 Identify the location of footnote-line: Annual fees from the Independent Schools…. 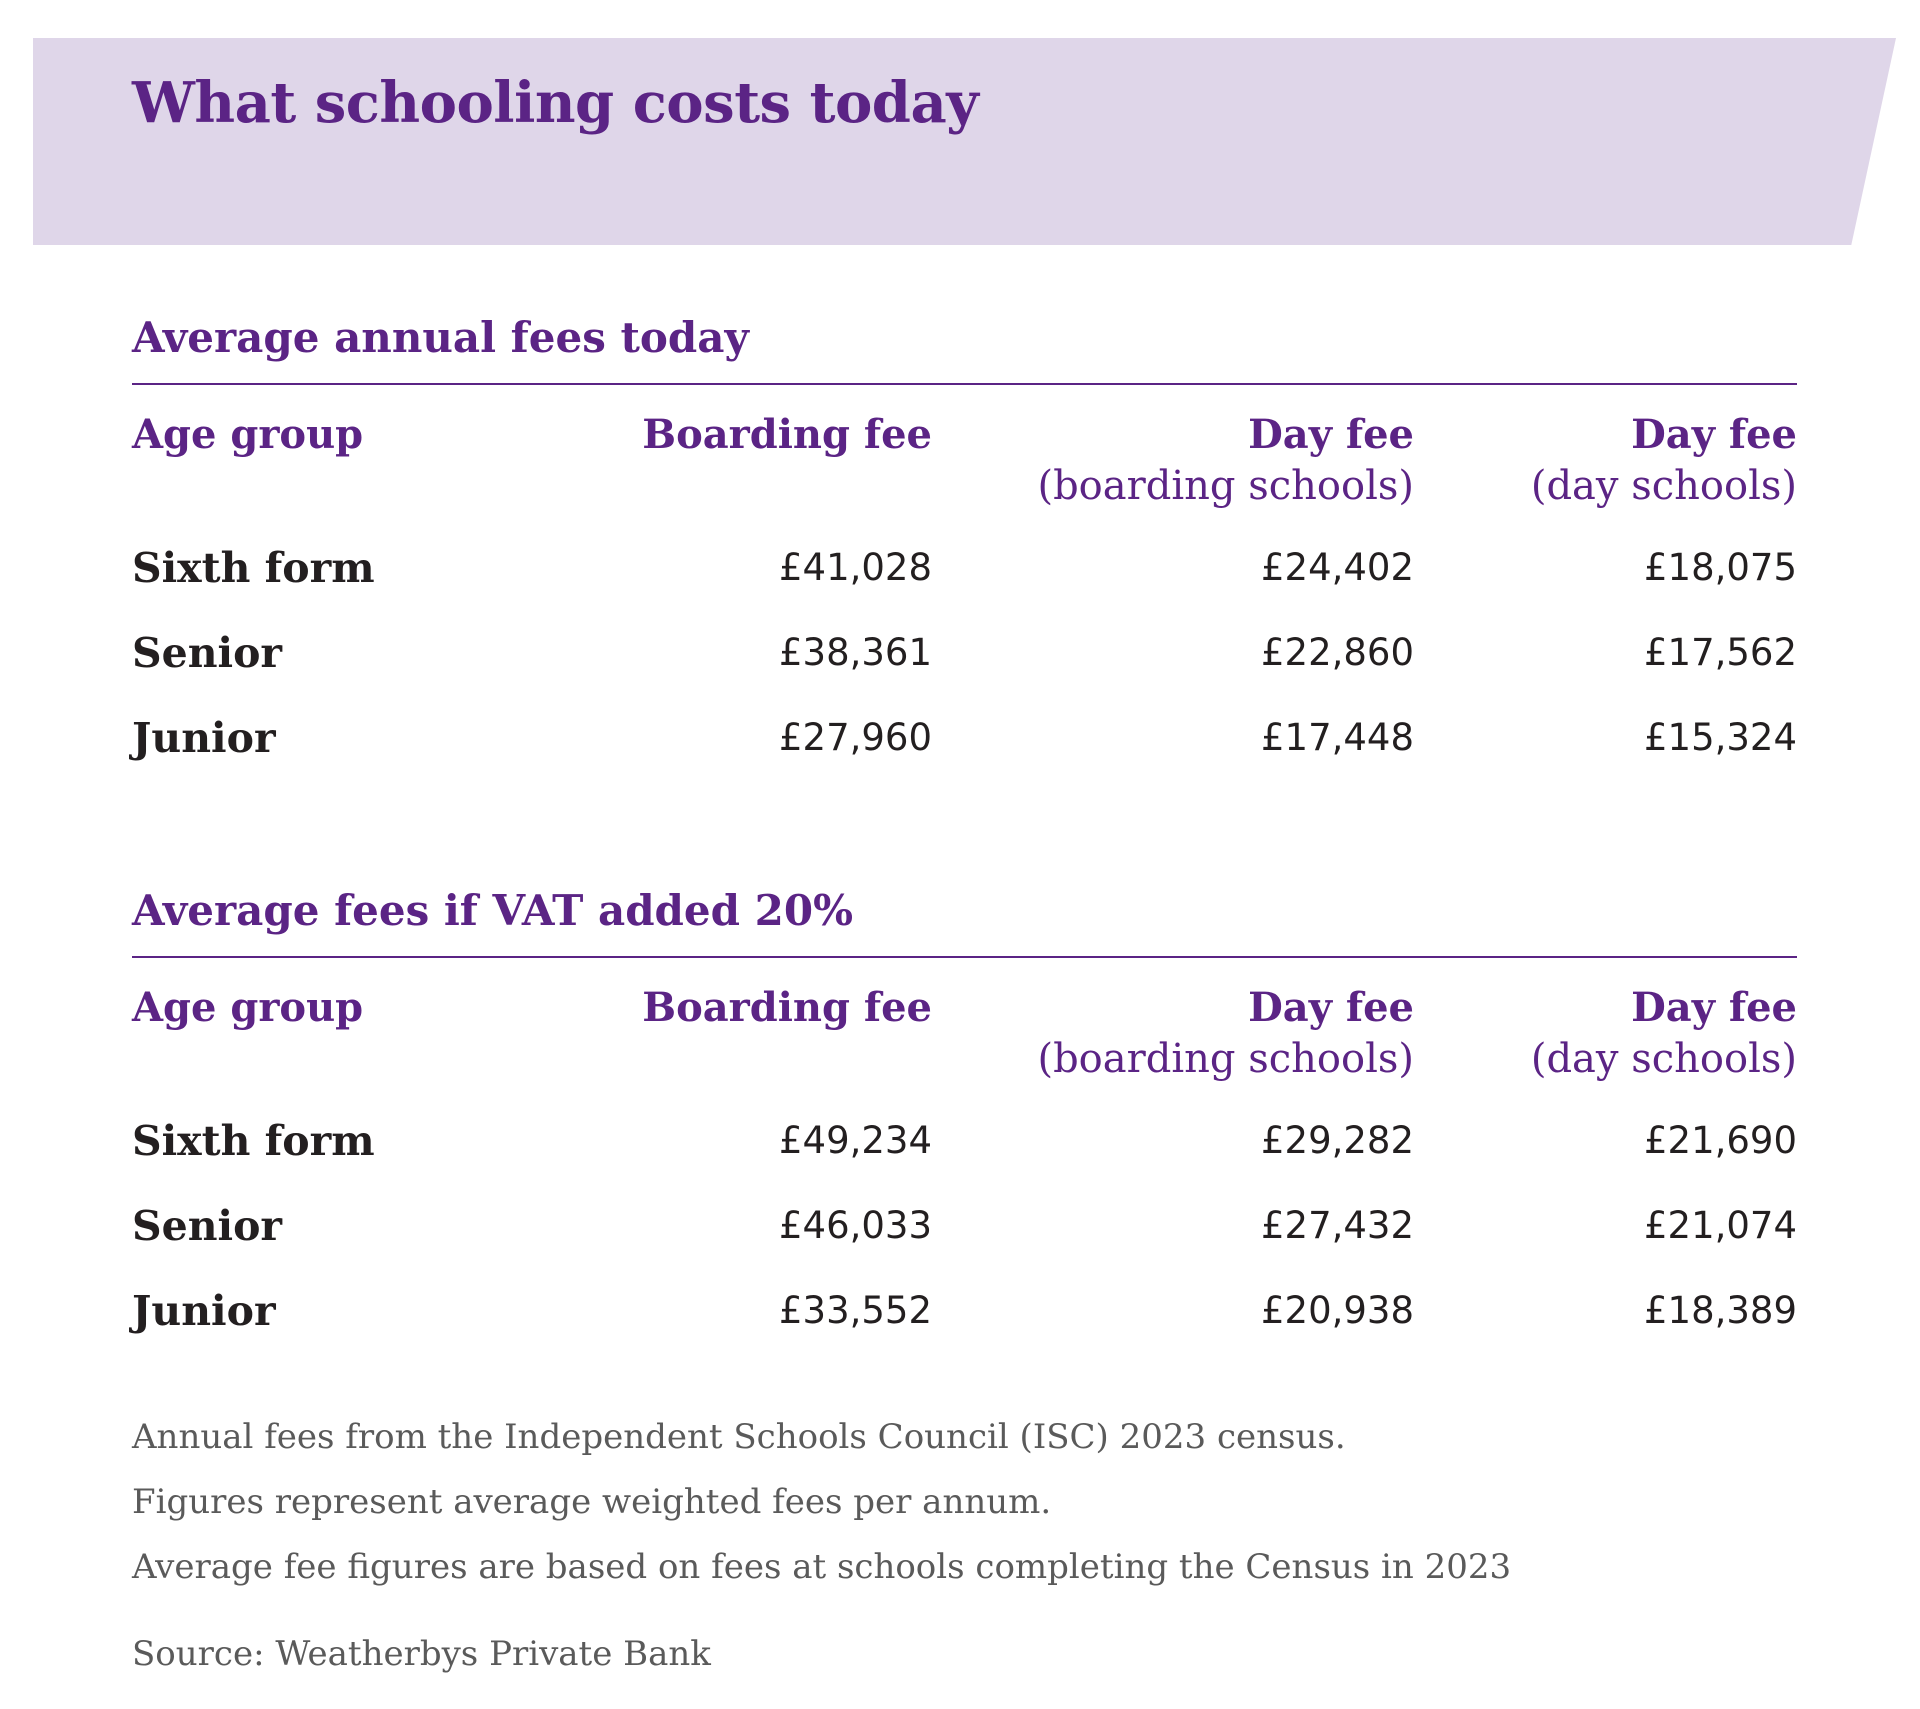
(739, 1437).